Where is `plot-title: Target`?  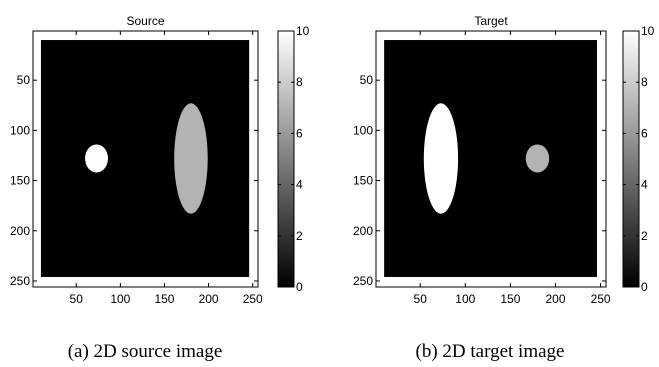
plot-title: Target is located at coordinates (491, 21).